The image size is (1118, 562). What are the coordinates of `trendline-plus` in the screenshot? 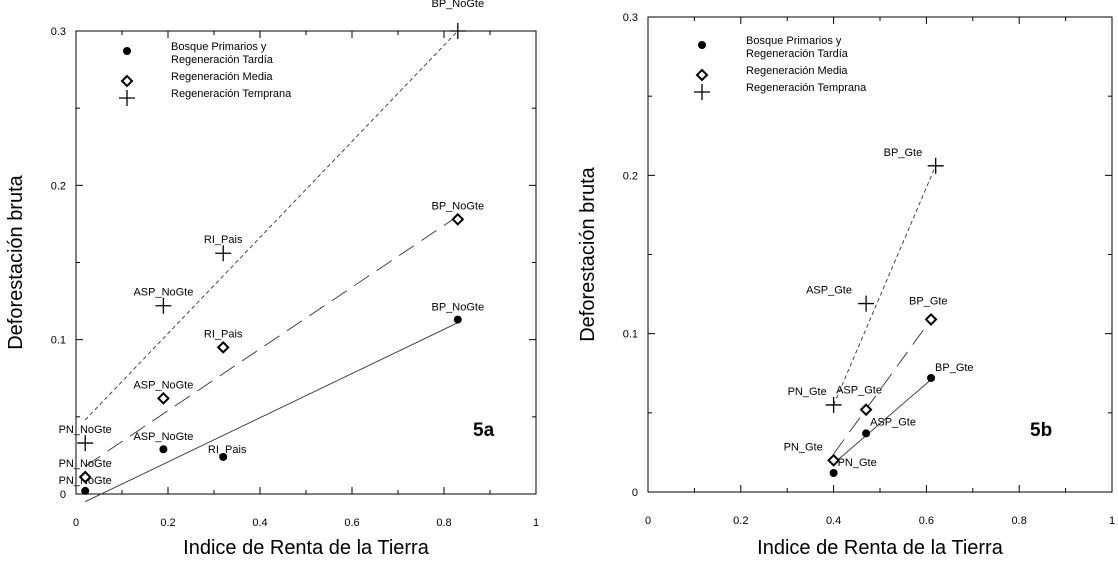 It's located at (885, 285).